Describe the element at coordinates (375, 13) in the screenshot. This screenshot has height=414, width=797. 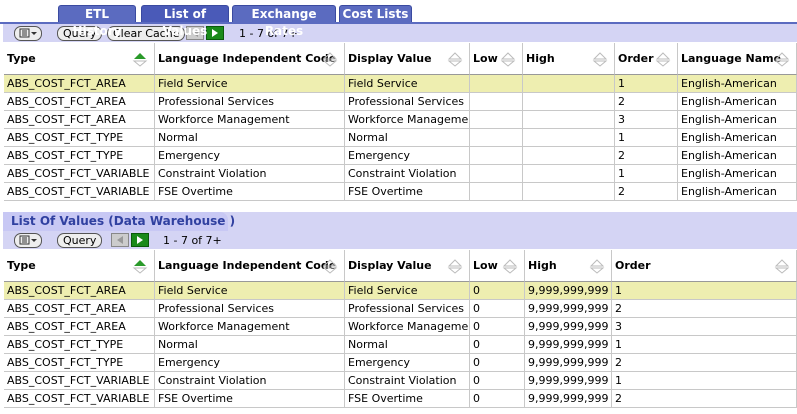
I see `tab: Cost Lists` at that location.